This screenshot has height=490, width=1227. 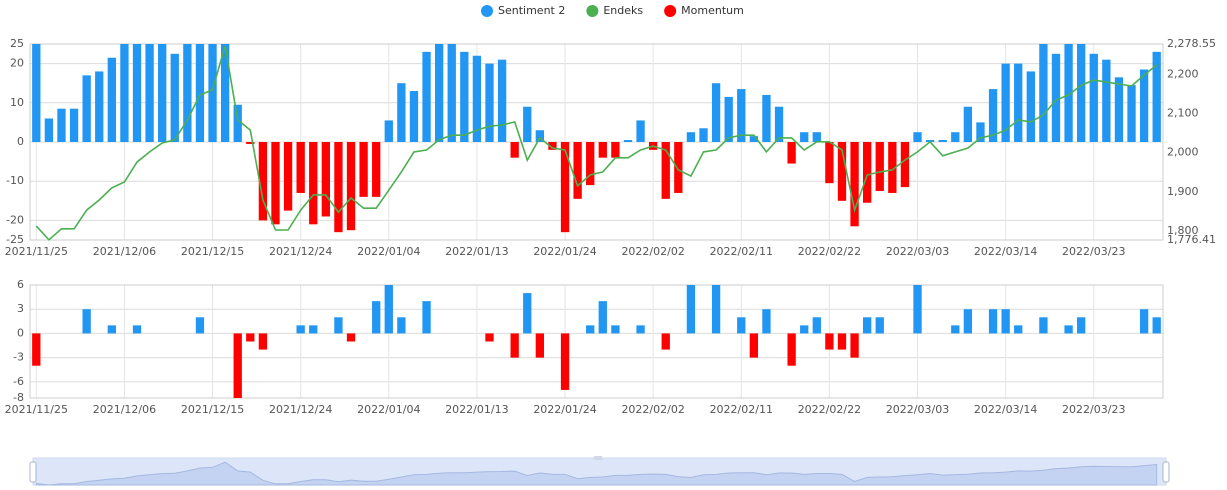 I want to click on x-tick-label: 2022/02/11, so click(x=741, y=409).